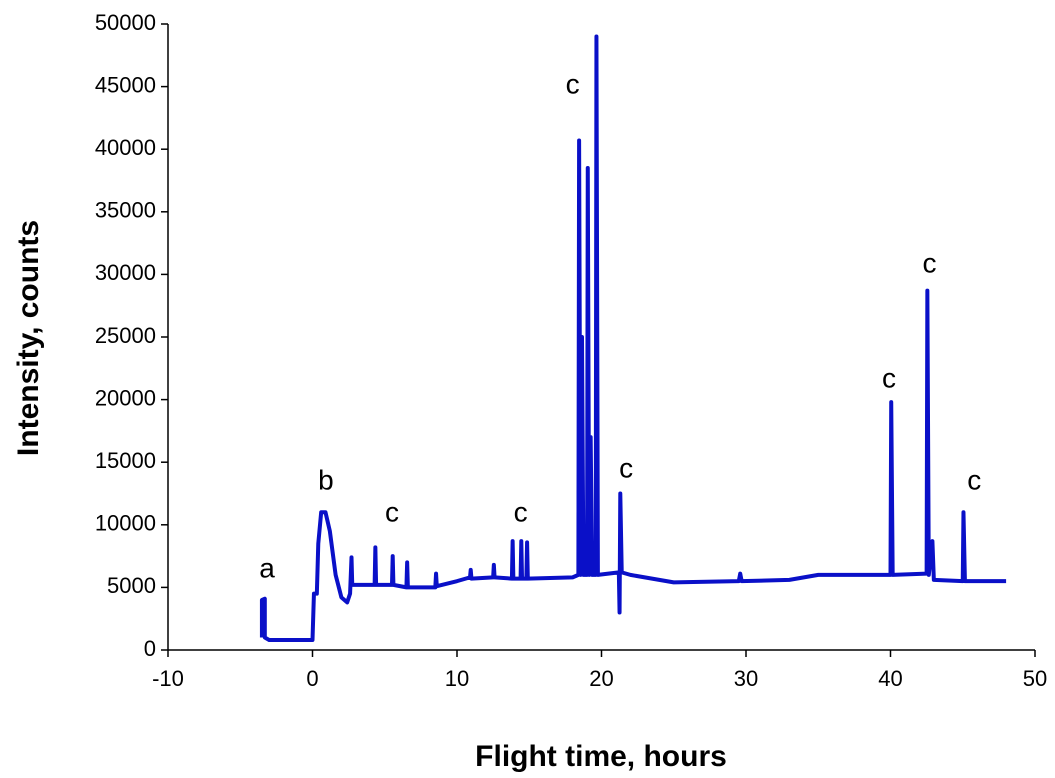  I want to click on y-tick-label: 20000, so click(125, 397).